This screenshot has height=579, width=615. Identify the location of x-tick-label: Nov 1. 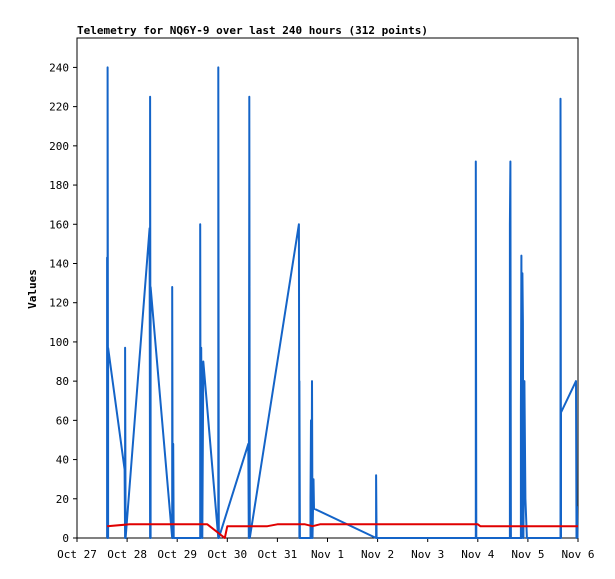
(327, 554).